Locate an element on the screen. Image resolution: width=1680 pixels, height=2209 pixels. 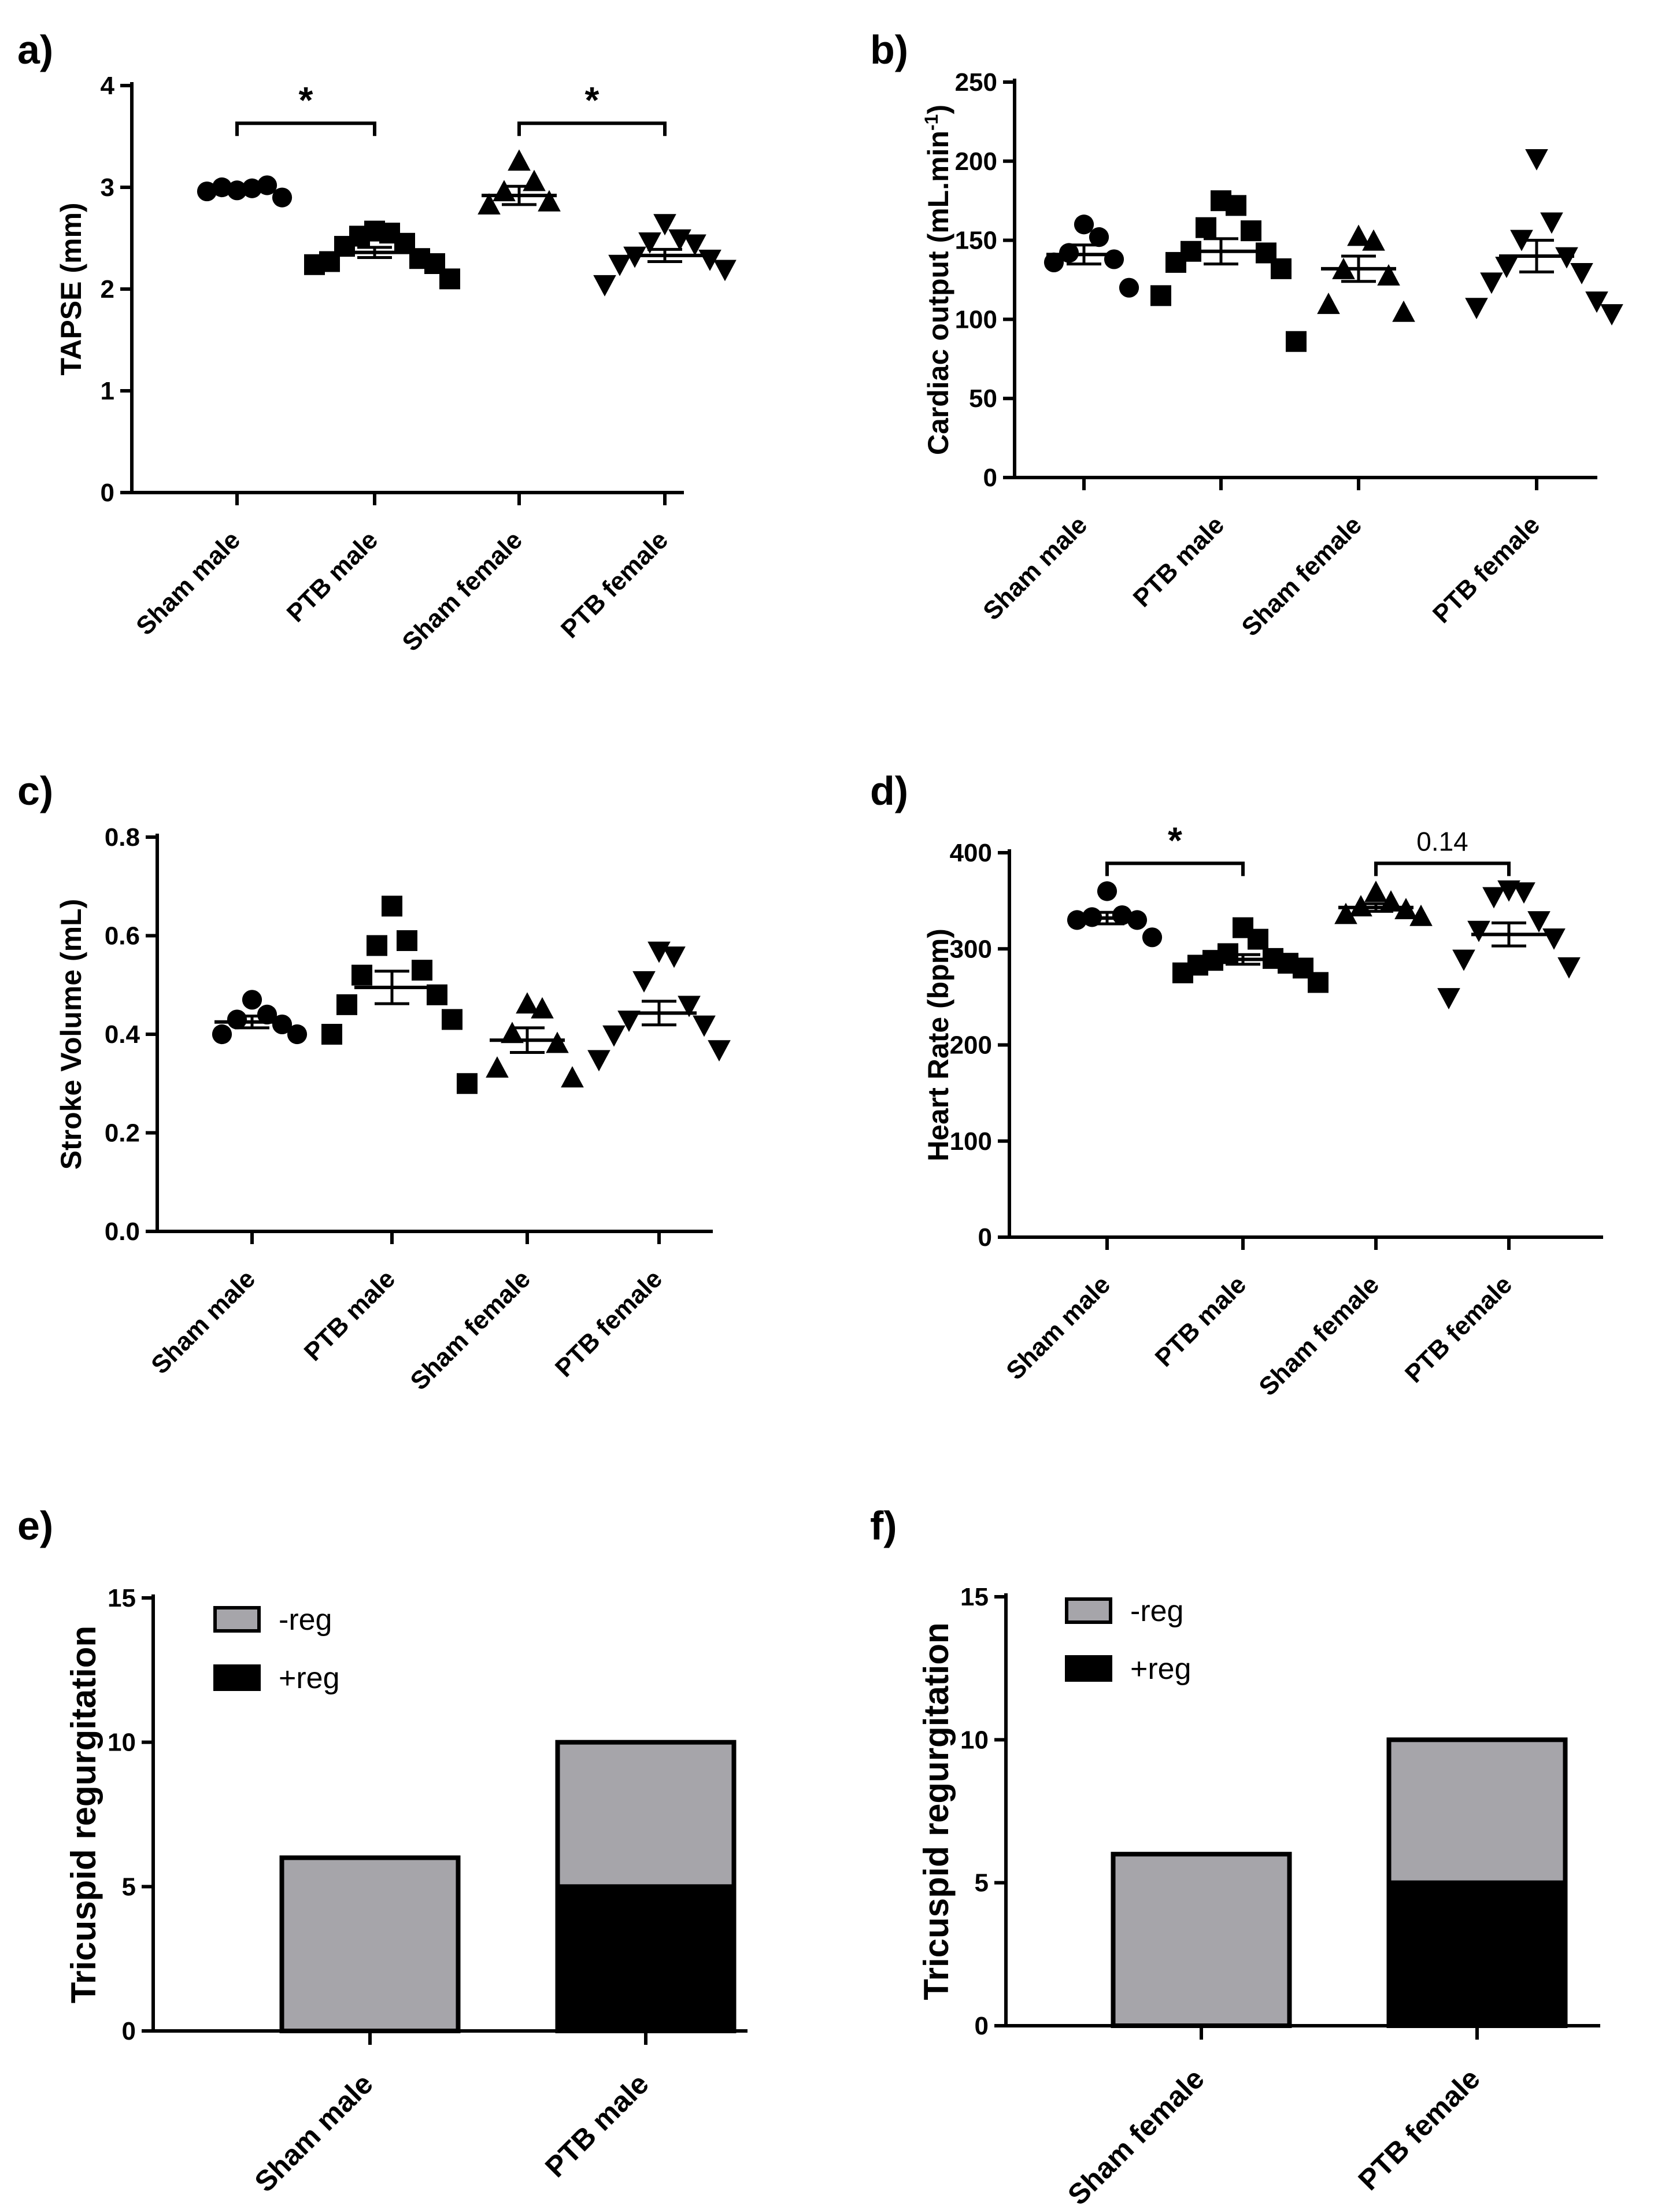
panel-label: a) is located at coordinates (35, 49).